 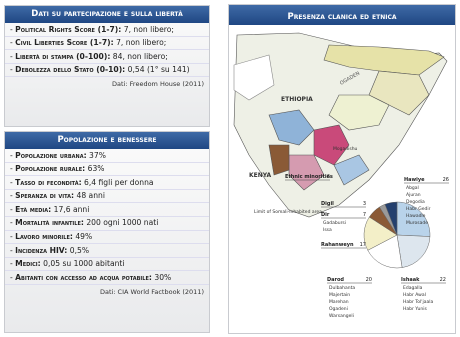 What do you see at coordinates (158, 84) in the screenshot?
I see `source: Dati: Freedom House (2011)` at bounding box center [158, 84].